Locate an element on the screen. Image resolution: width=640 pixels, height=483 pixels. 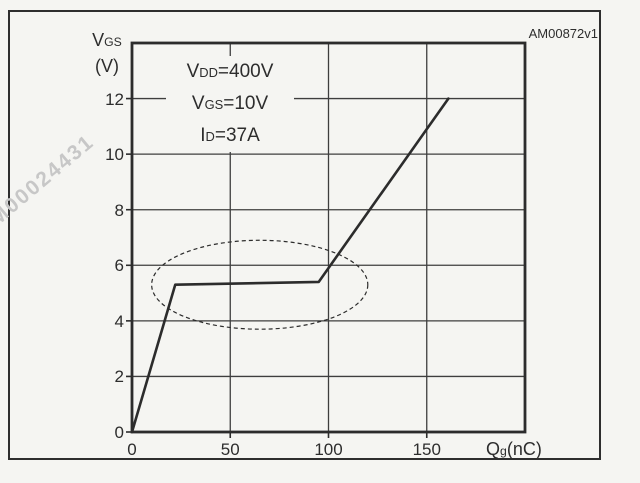
x-tick-label: 50 is located at coordinates (230, 449).